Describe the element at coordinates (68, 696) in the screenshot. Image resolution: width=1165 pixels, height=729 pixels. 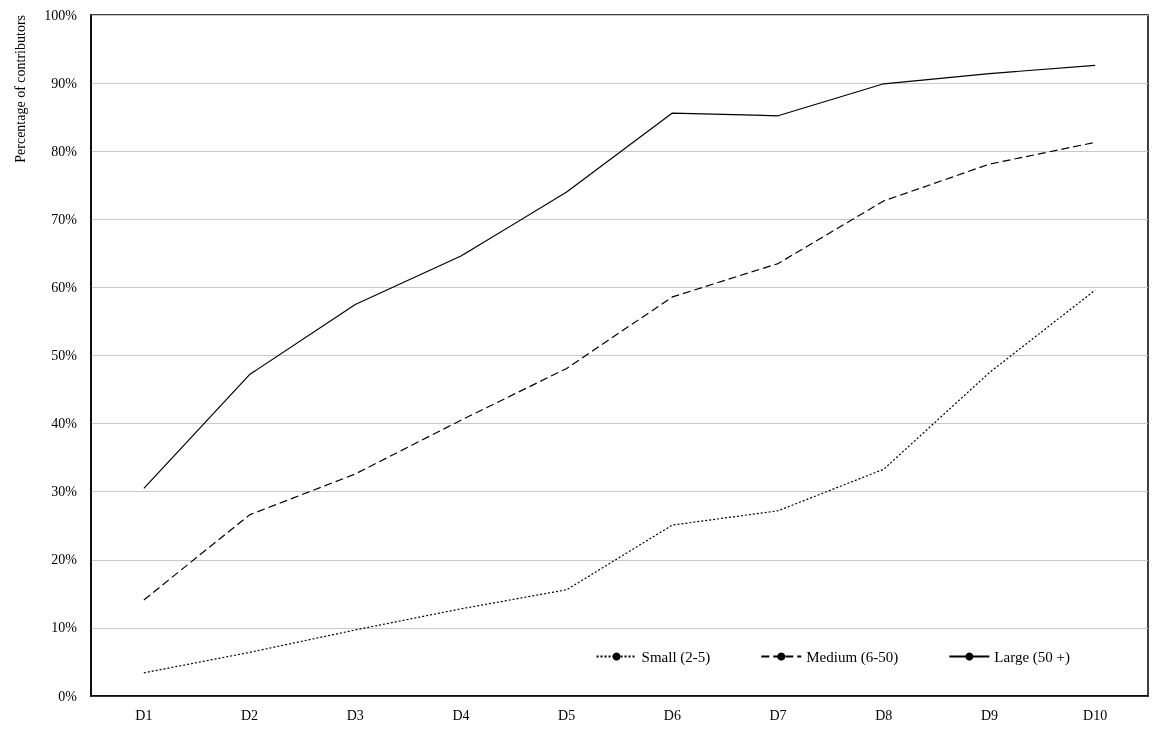
I see `y-tick-label: 0%` at that location.